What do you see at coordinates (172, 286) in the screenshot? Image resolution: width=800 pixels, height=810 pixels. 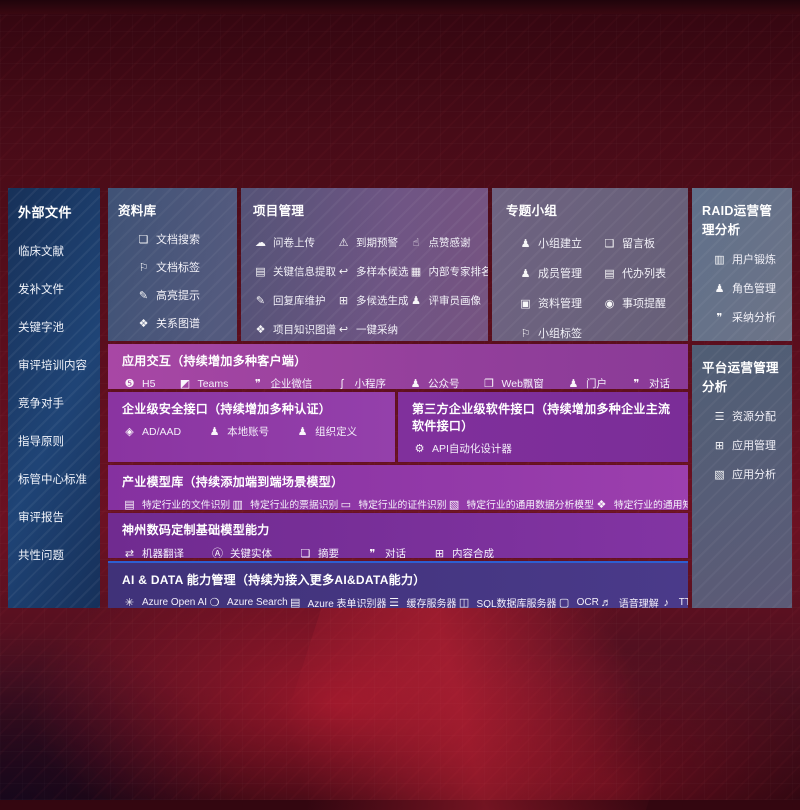 I see `data-library-list: ❏文档搜索⚐文档标签✎高亮提示❖关系图谱❐文档分类` at bounding box center [172, 286].